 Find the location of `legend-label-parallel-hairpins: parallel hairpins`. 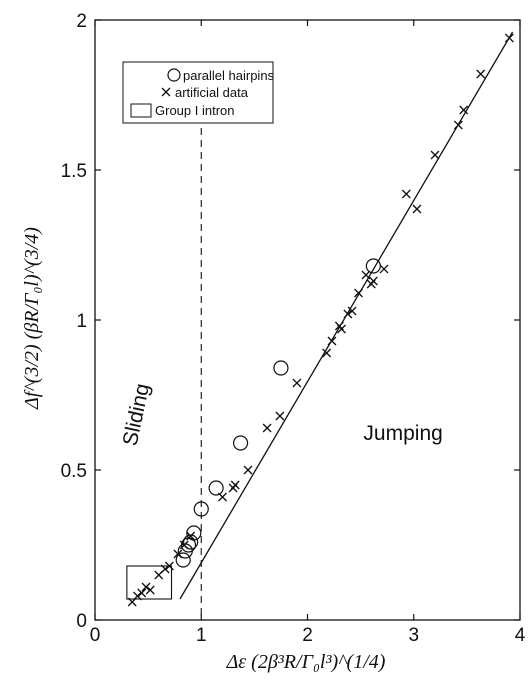

legend-label-parallel-hairpins: parallel hairpins is located at coordinates (229, 75).